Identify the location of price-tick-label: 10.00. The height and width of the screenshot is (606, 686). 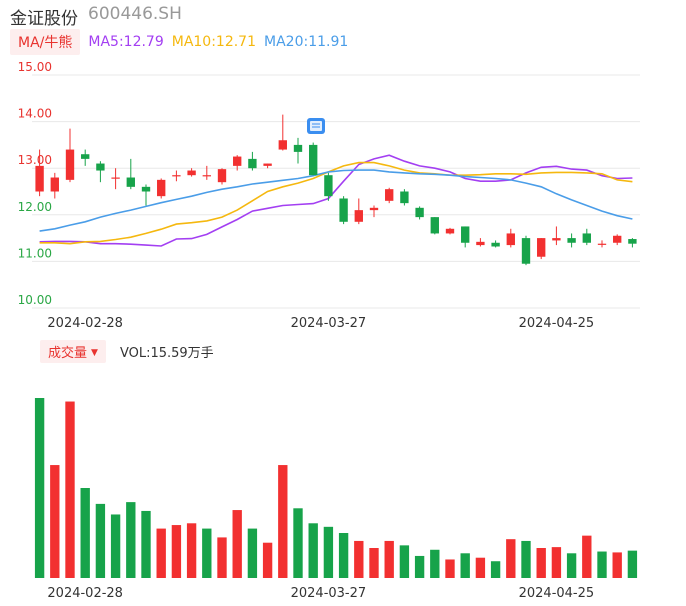
(35, 300).